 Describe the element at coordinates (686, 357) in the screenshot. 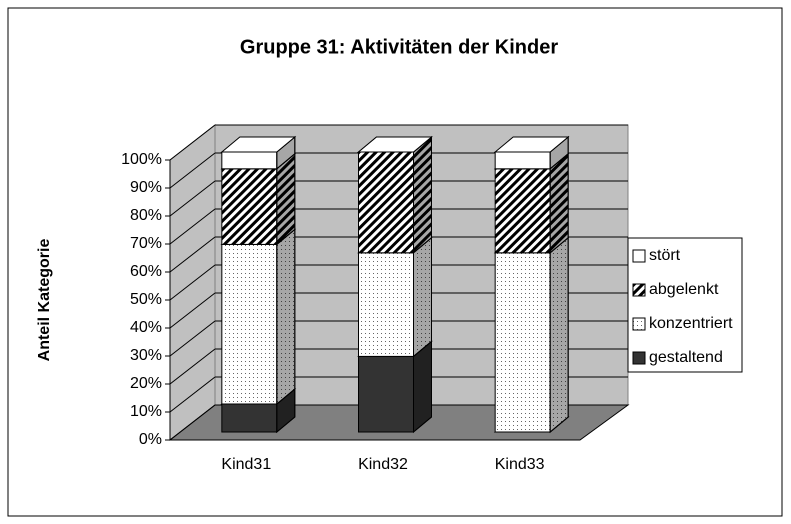

I see `legend-label: gestaltend` at that location.